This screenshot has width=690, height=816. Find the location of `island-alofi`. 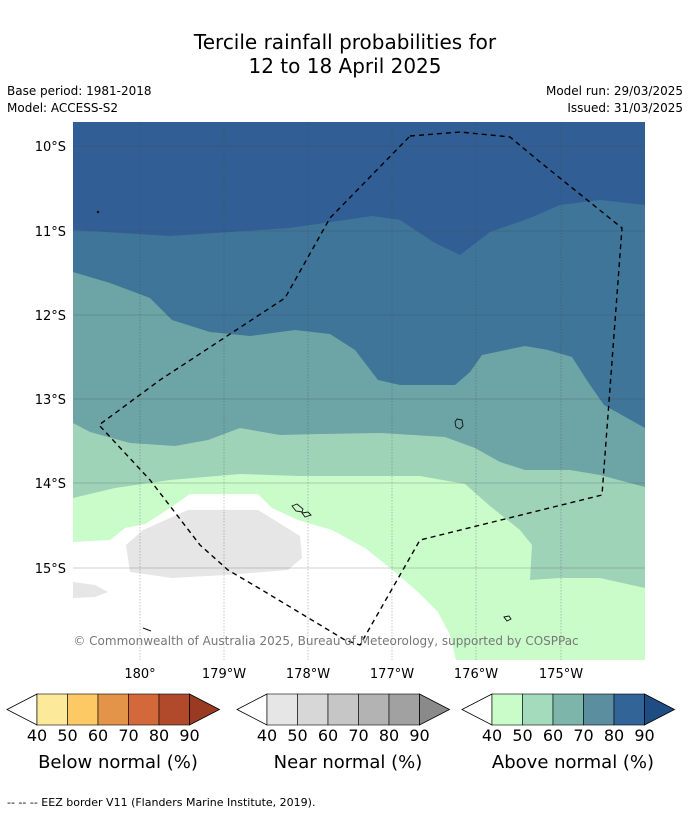

island-alofi is located at coordinates (306, 514).